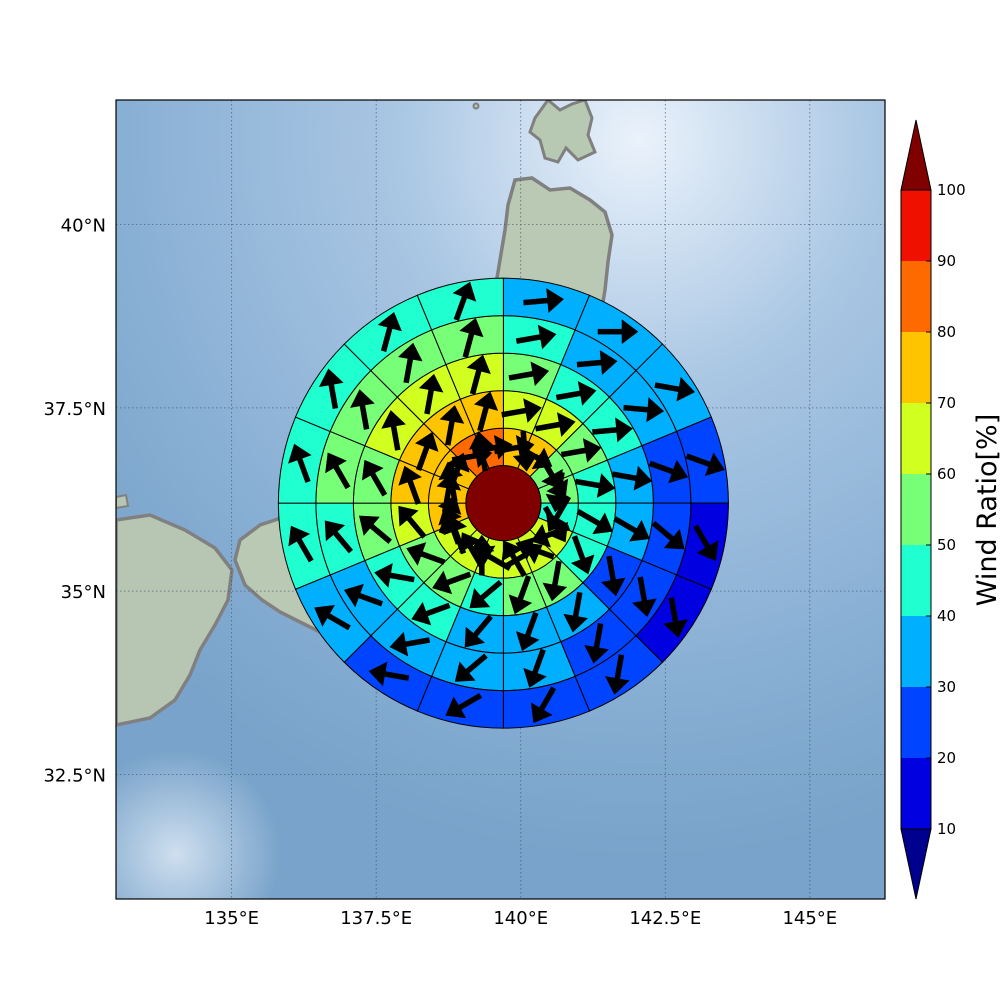  Describe the element at coordinates (231, 918) in the screenshot. I see `x-tick-label: 135°E` at that location.